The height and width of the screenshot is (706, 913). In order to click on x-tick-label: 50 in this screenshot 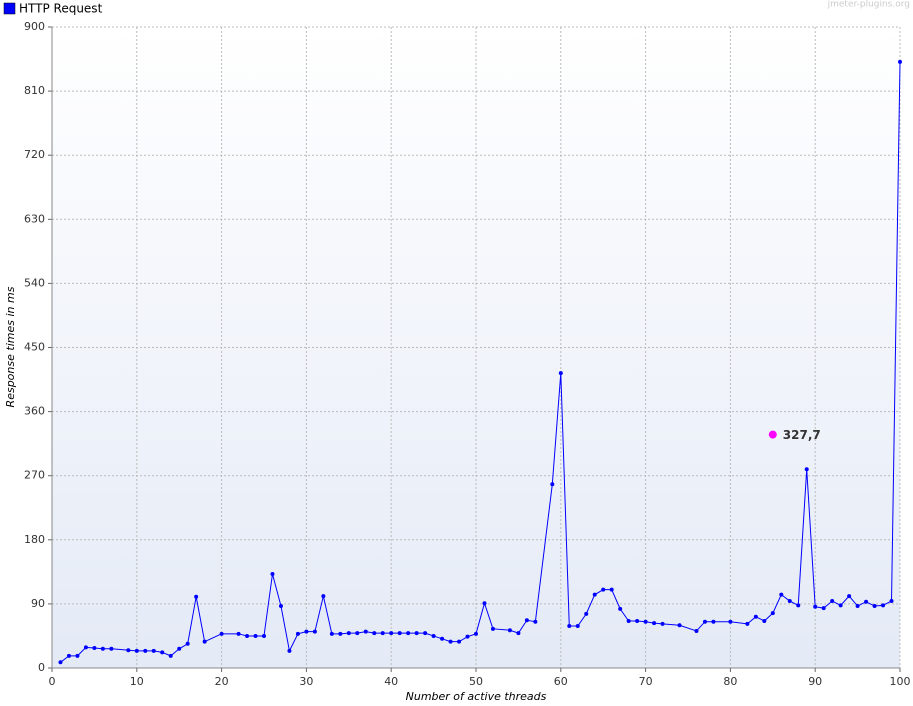, I will do `click(476, 681)`.